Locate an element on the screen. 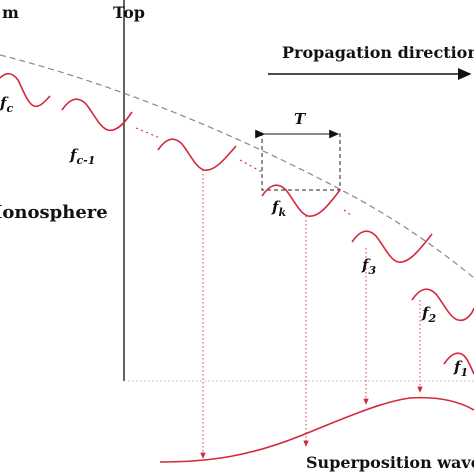 This screenshot has width=474, height=474. period-label: T is located at coordinates (300, 119).